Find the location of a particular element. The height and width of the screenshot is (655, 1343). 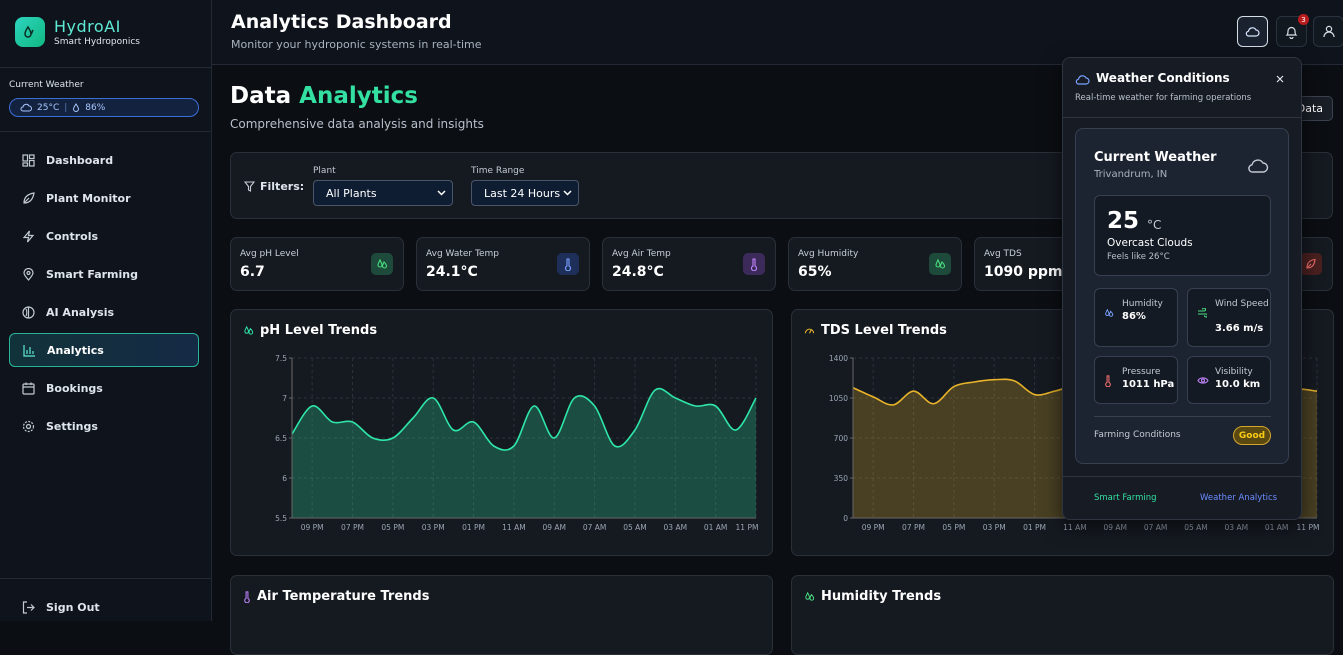

section-heading: Humidity Trends is located at coordinates (872, 596).